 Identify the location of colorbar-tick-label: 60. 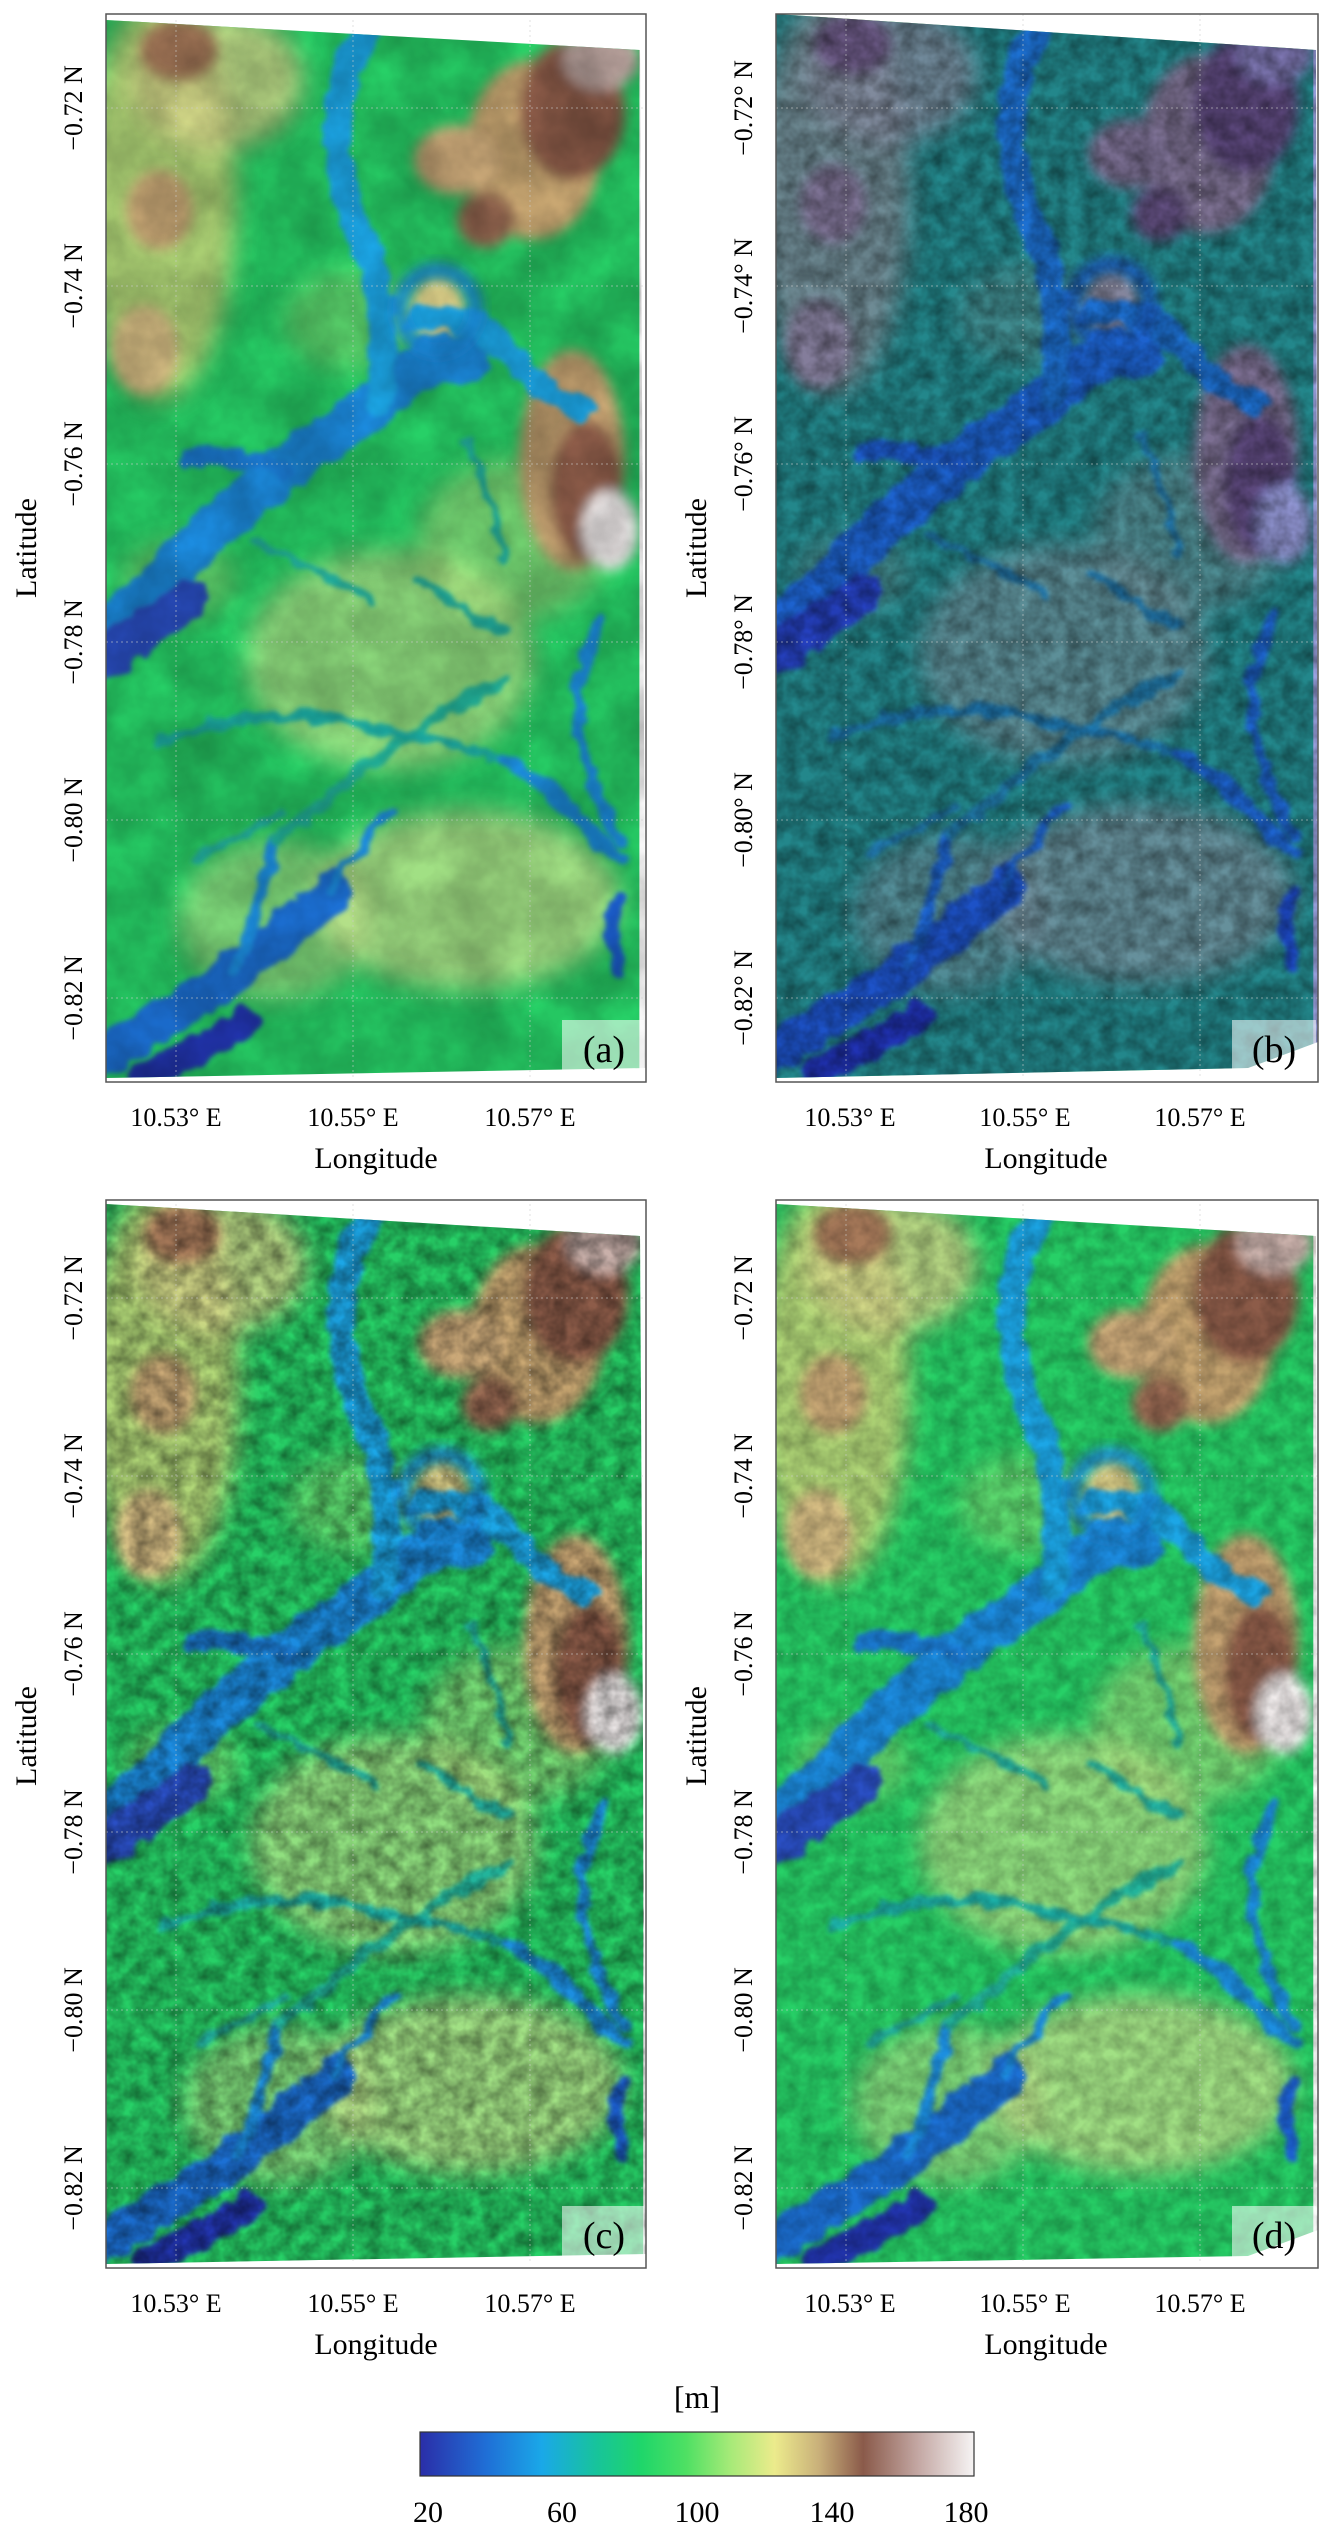
(562, 2512).